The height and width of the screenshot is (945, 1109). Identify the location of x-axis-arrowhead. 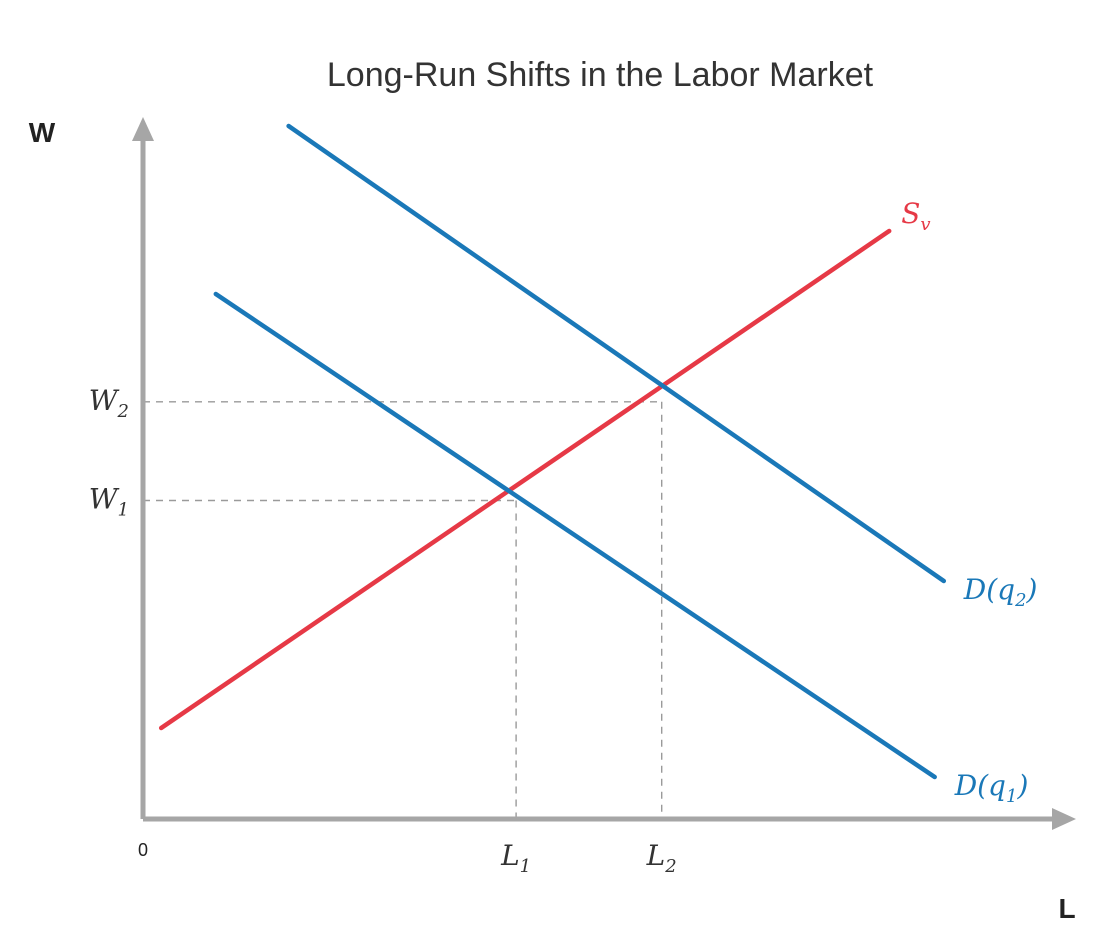
(1064, 819).